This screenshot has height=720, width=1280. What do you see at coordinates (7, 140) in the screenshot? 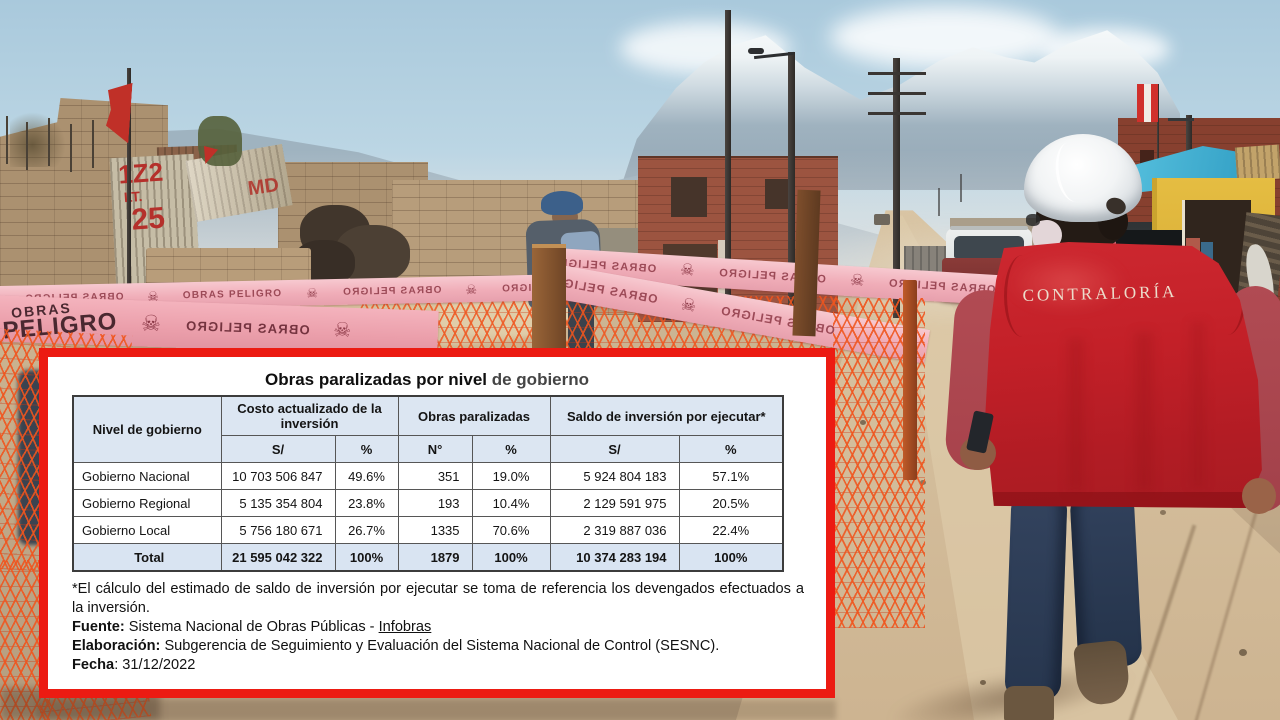
I see `rebar-rods` at bounding box center [7, 140].